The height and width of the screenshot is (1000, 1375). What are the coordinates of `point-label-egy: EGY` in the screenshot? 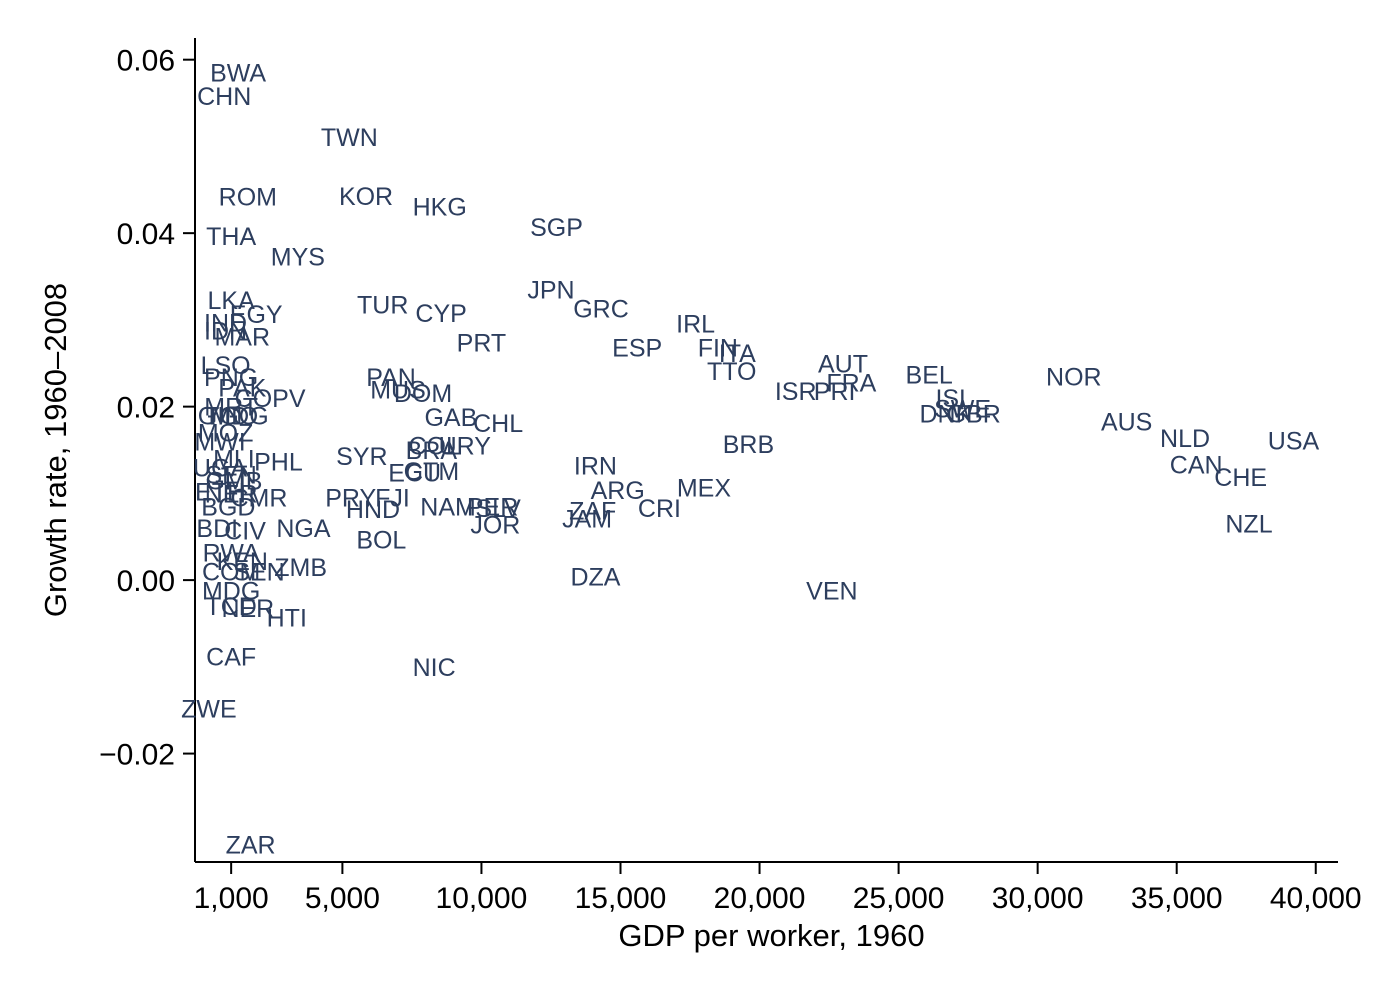 It's located at (256, 315).